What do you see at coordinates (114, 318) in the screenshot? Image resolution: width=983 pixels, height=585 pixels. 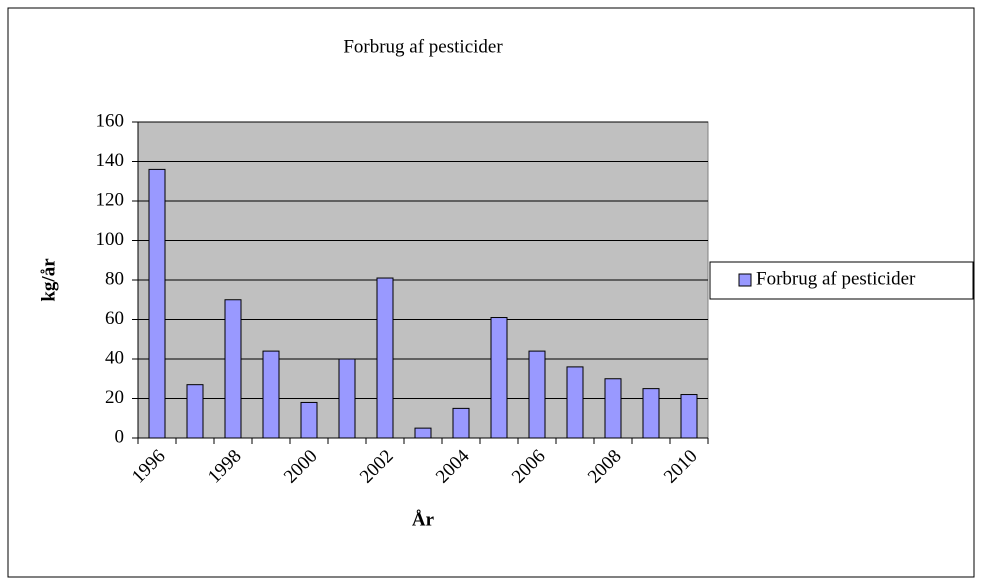 I see `y-tick-label: 60` at bounding box center [114, 318].